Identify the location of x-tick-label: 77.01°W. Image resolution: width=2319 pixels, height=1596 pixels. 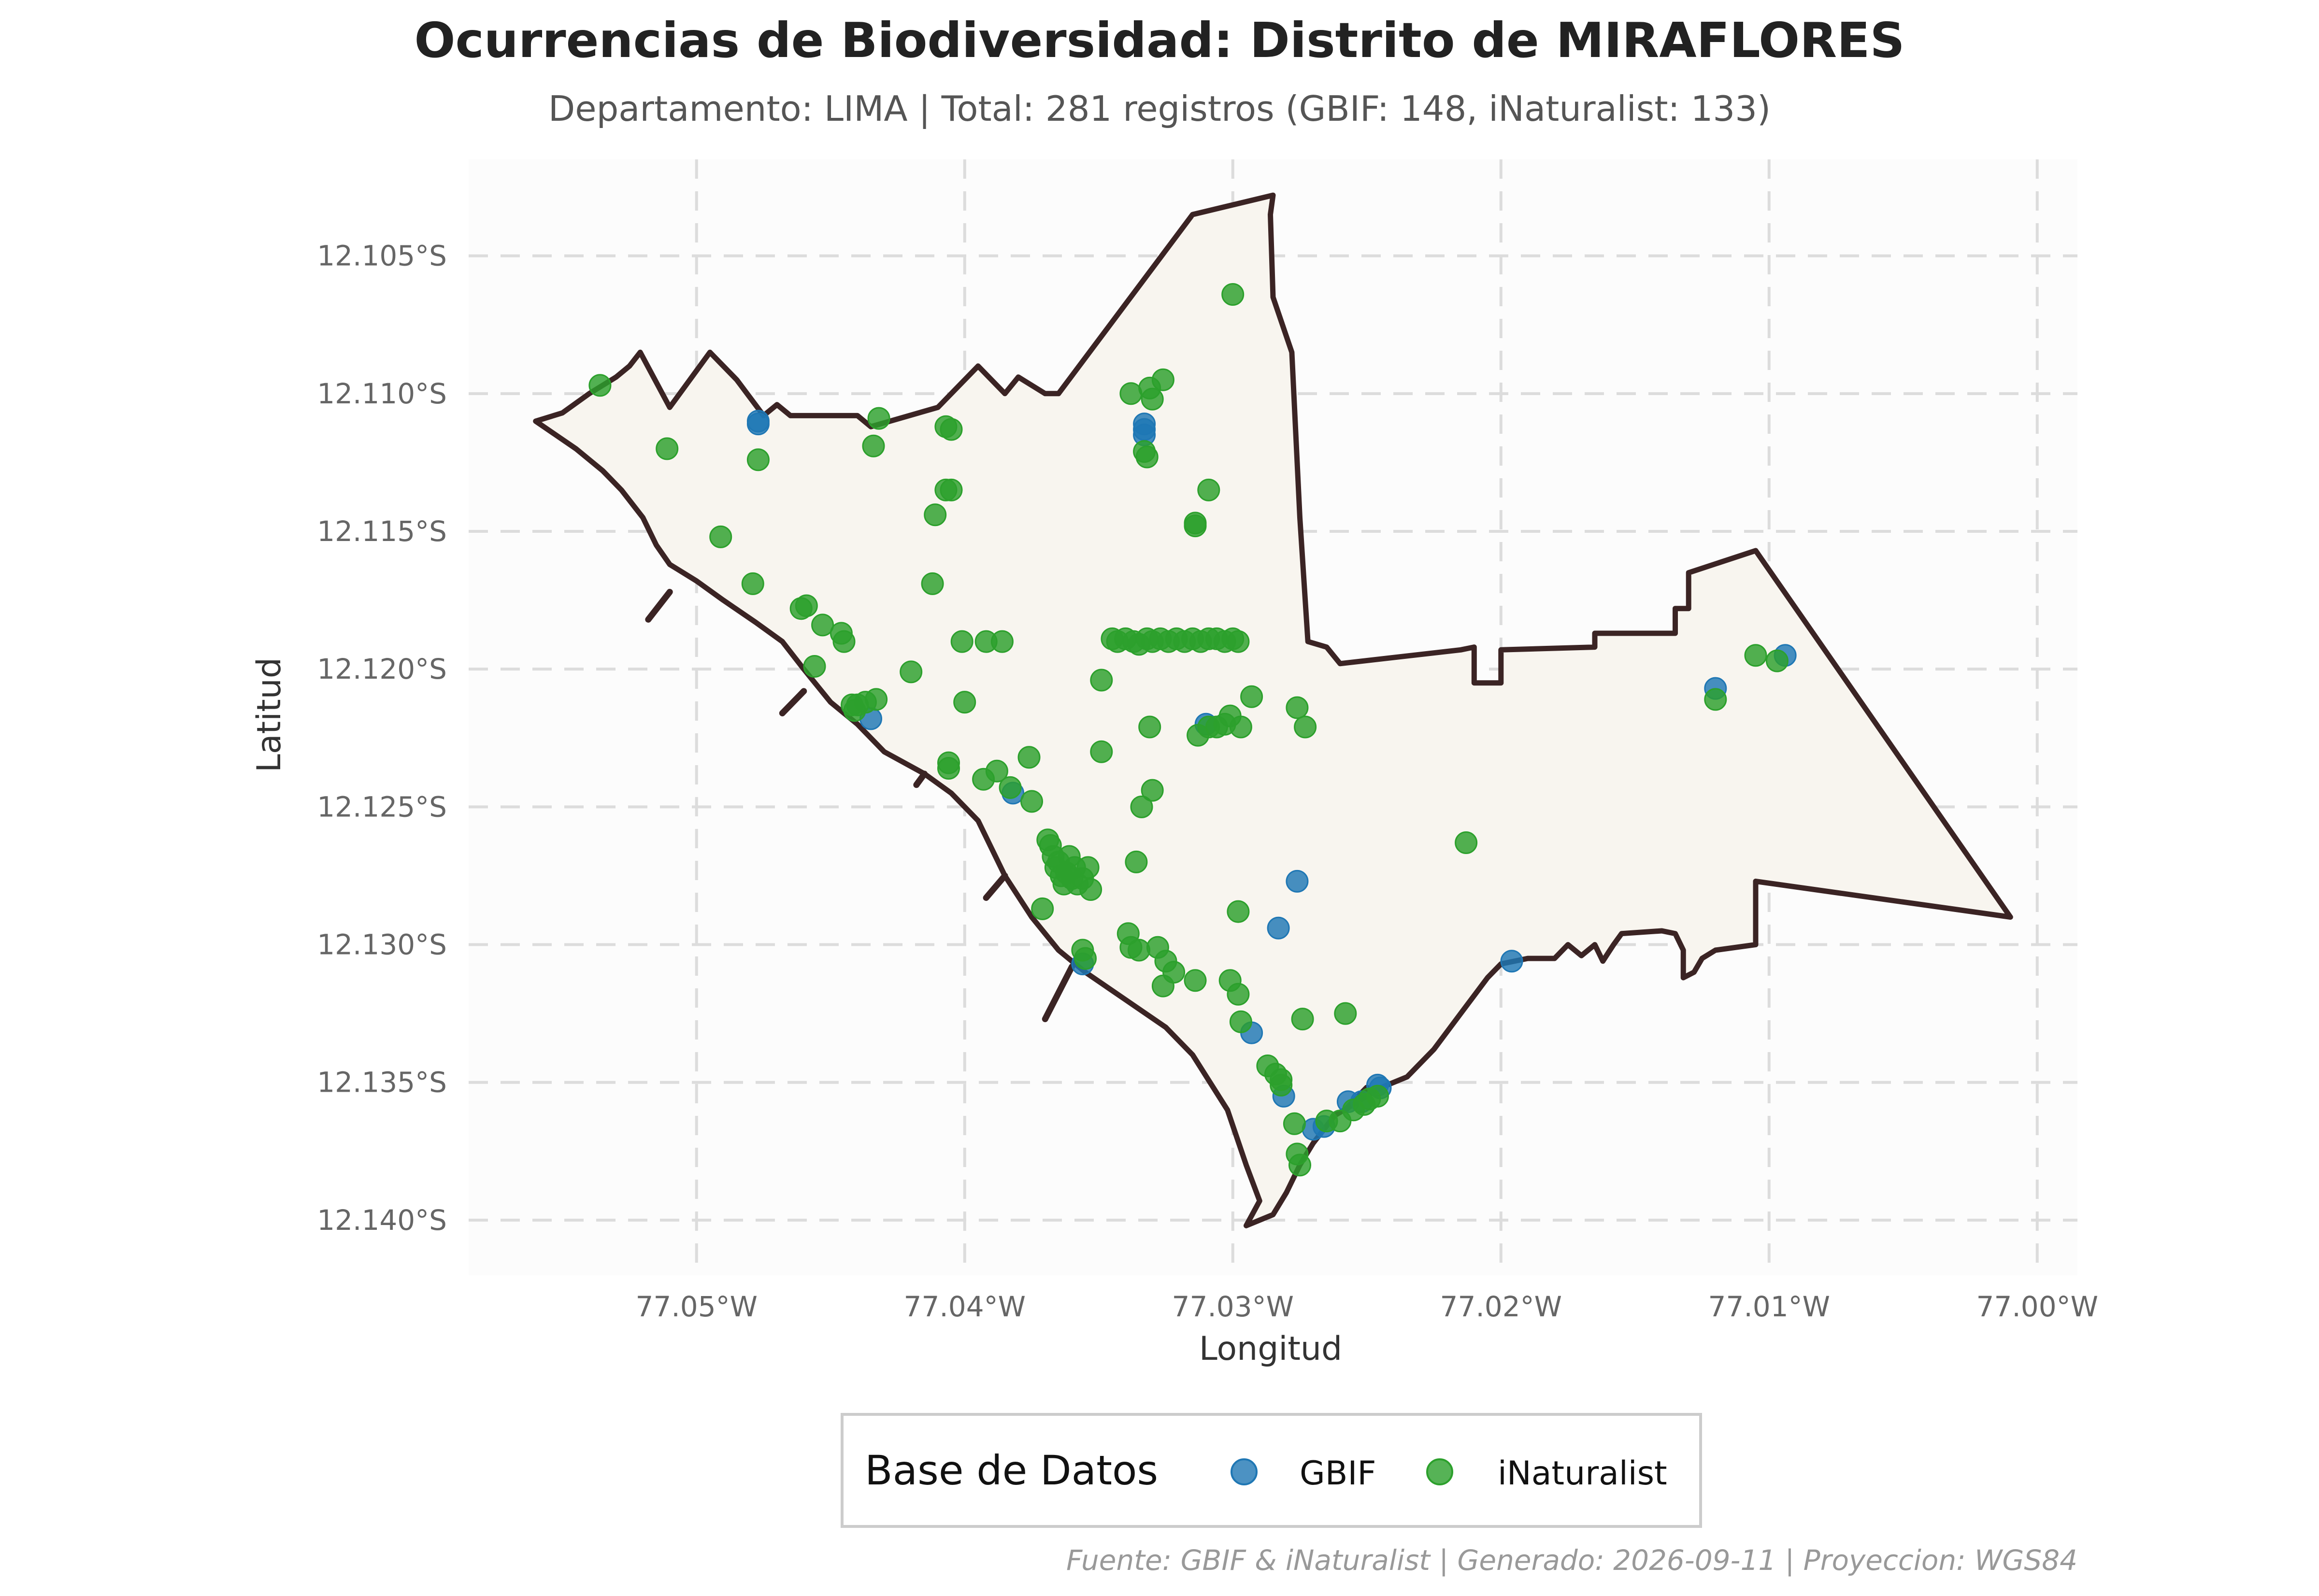
(1769, 1307).